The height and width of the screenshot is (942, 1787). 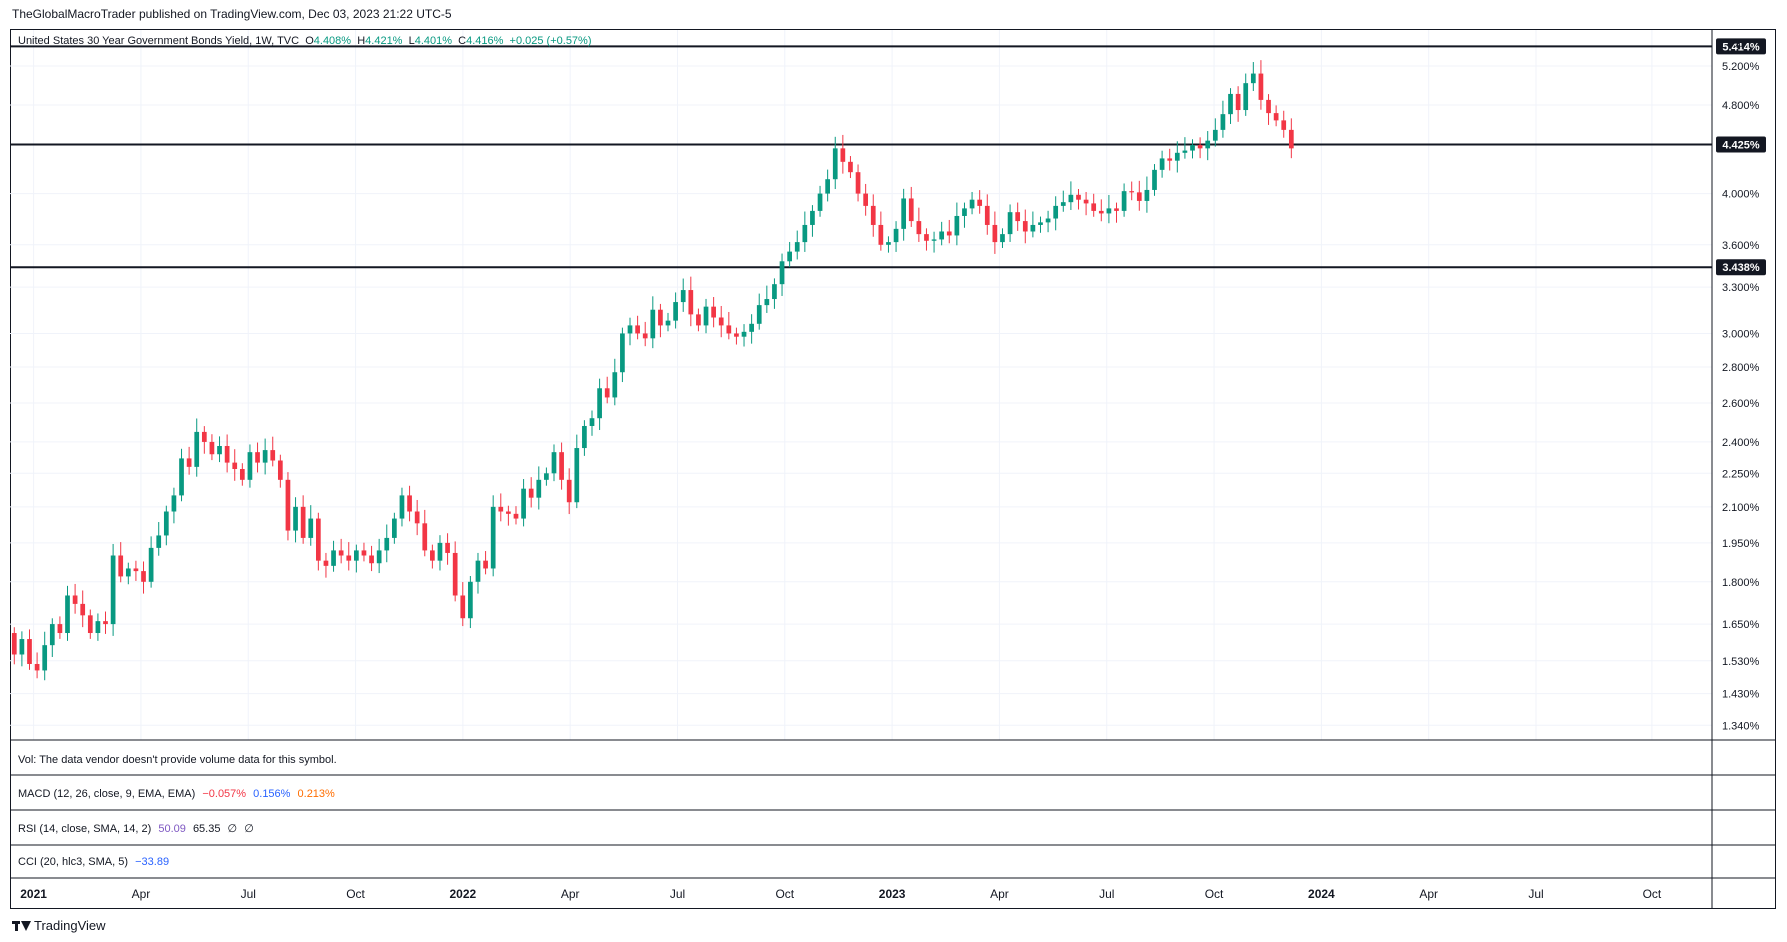 I want to click on y-tick-label: 2.400%, so click(x=1741, y=443).